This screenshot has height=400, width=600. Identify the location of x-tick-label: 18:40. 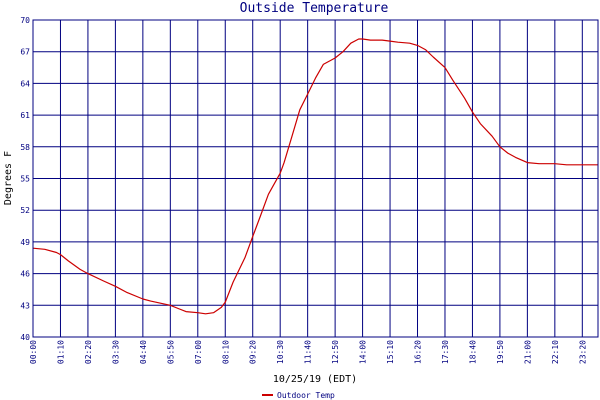
(472, 352).